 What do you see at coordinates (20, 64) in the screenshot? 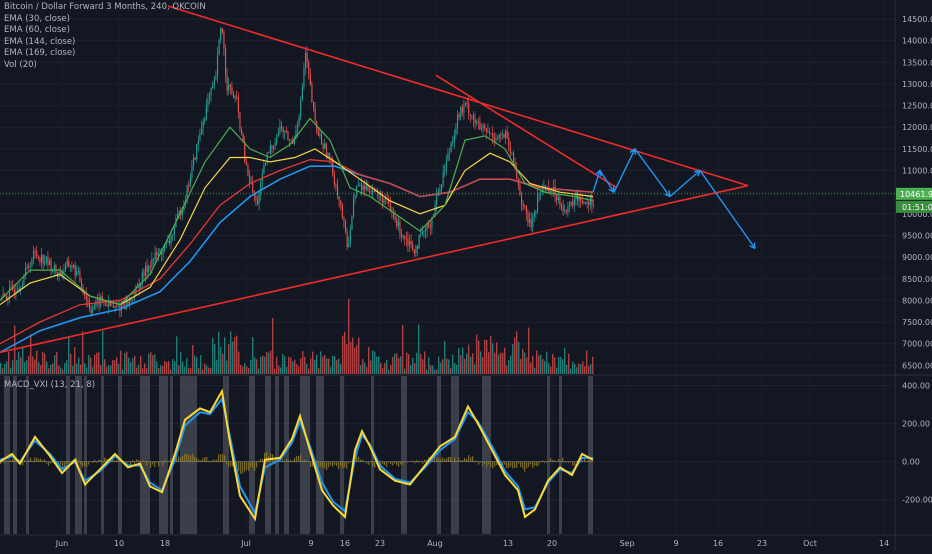
I see `legend-vol: Vol (20)` at bounding box center [20, 64].